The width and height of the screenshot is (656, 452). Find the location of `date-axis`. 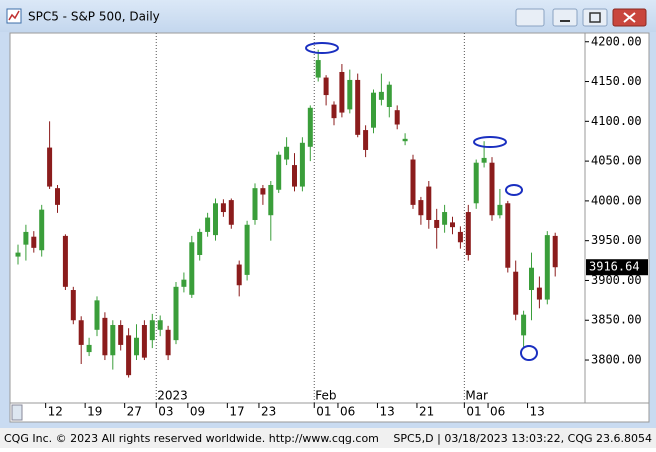

date-axis is located at coordinates (329, 412).